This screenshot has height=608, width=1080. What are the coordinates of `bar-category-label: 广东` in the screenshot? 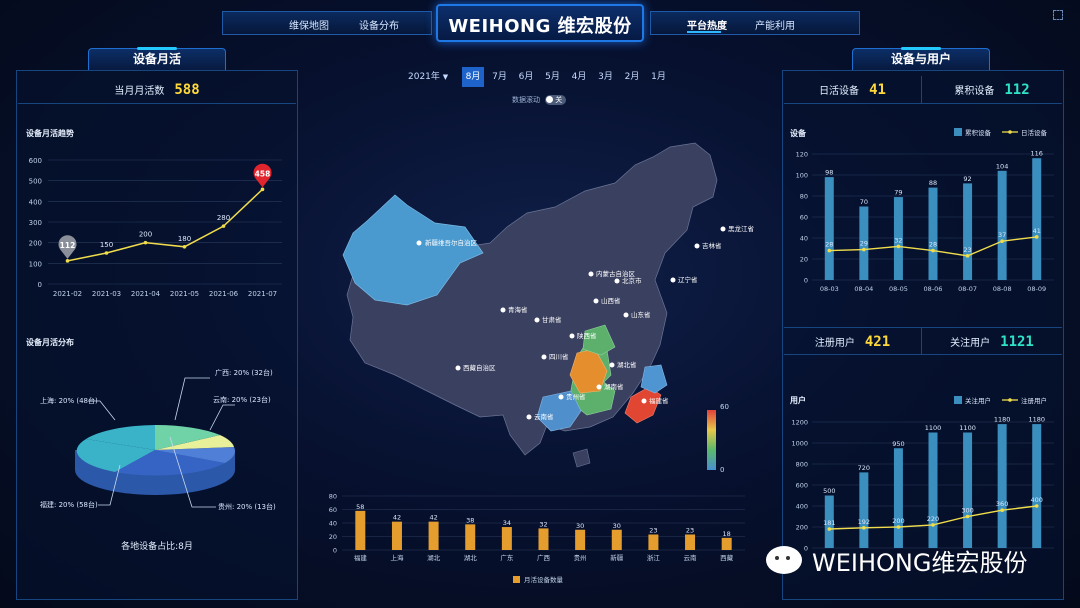 It's located at (507, 557).